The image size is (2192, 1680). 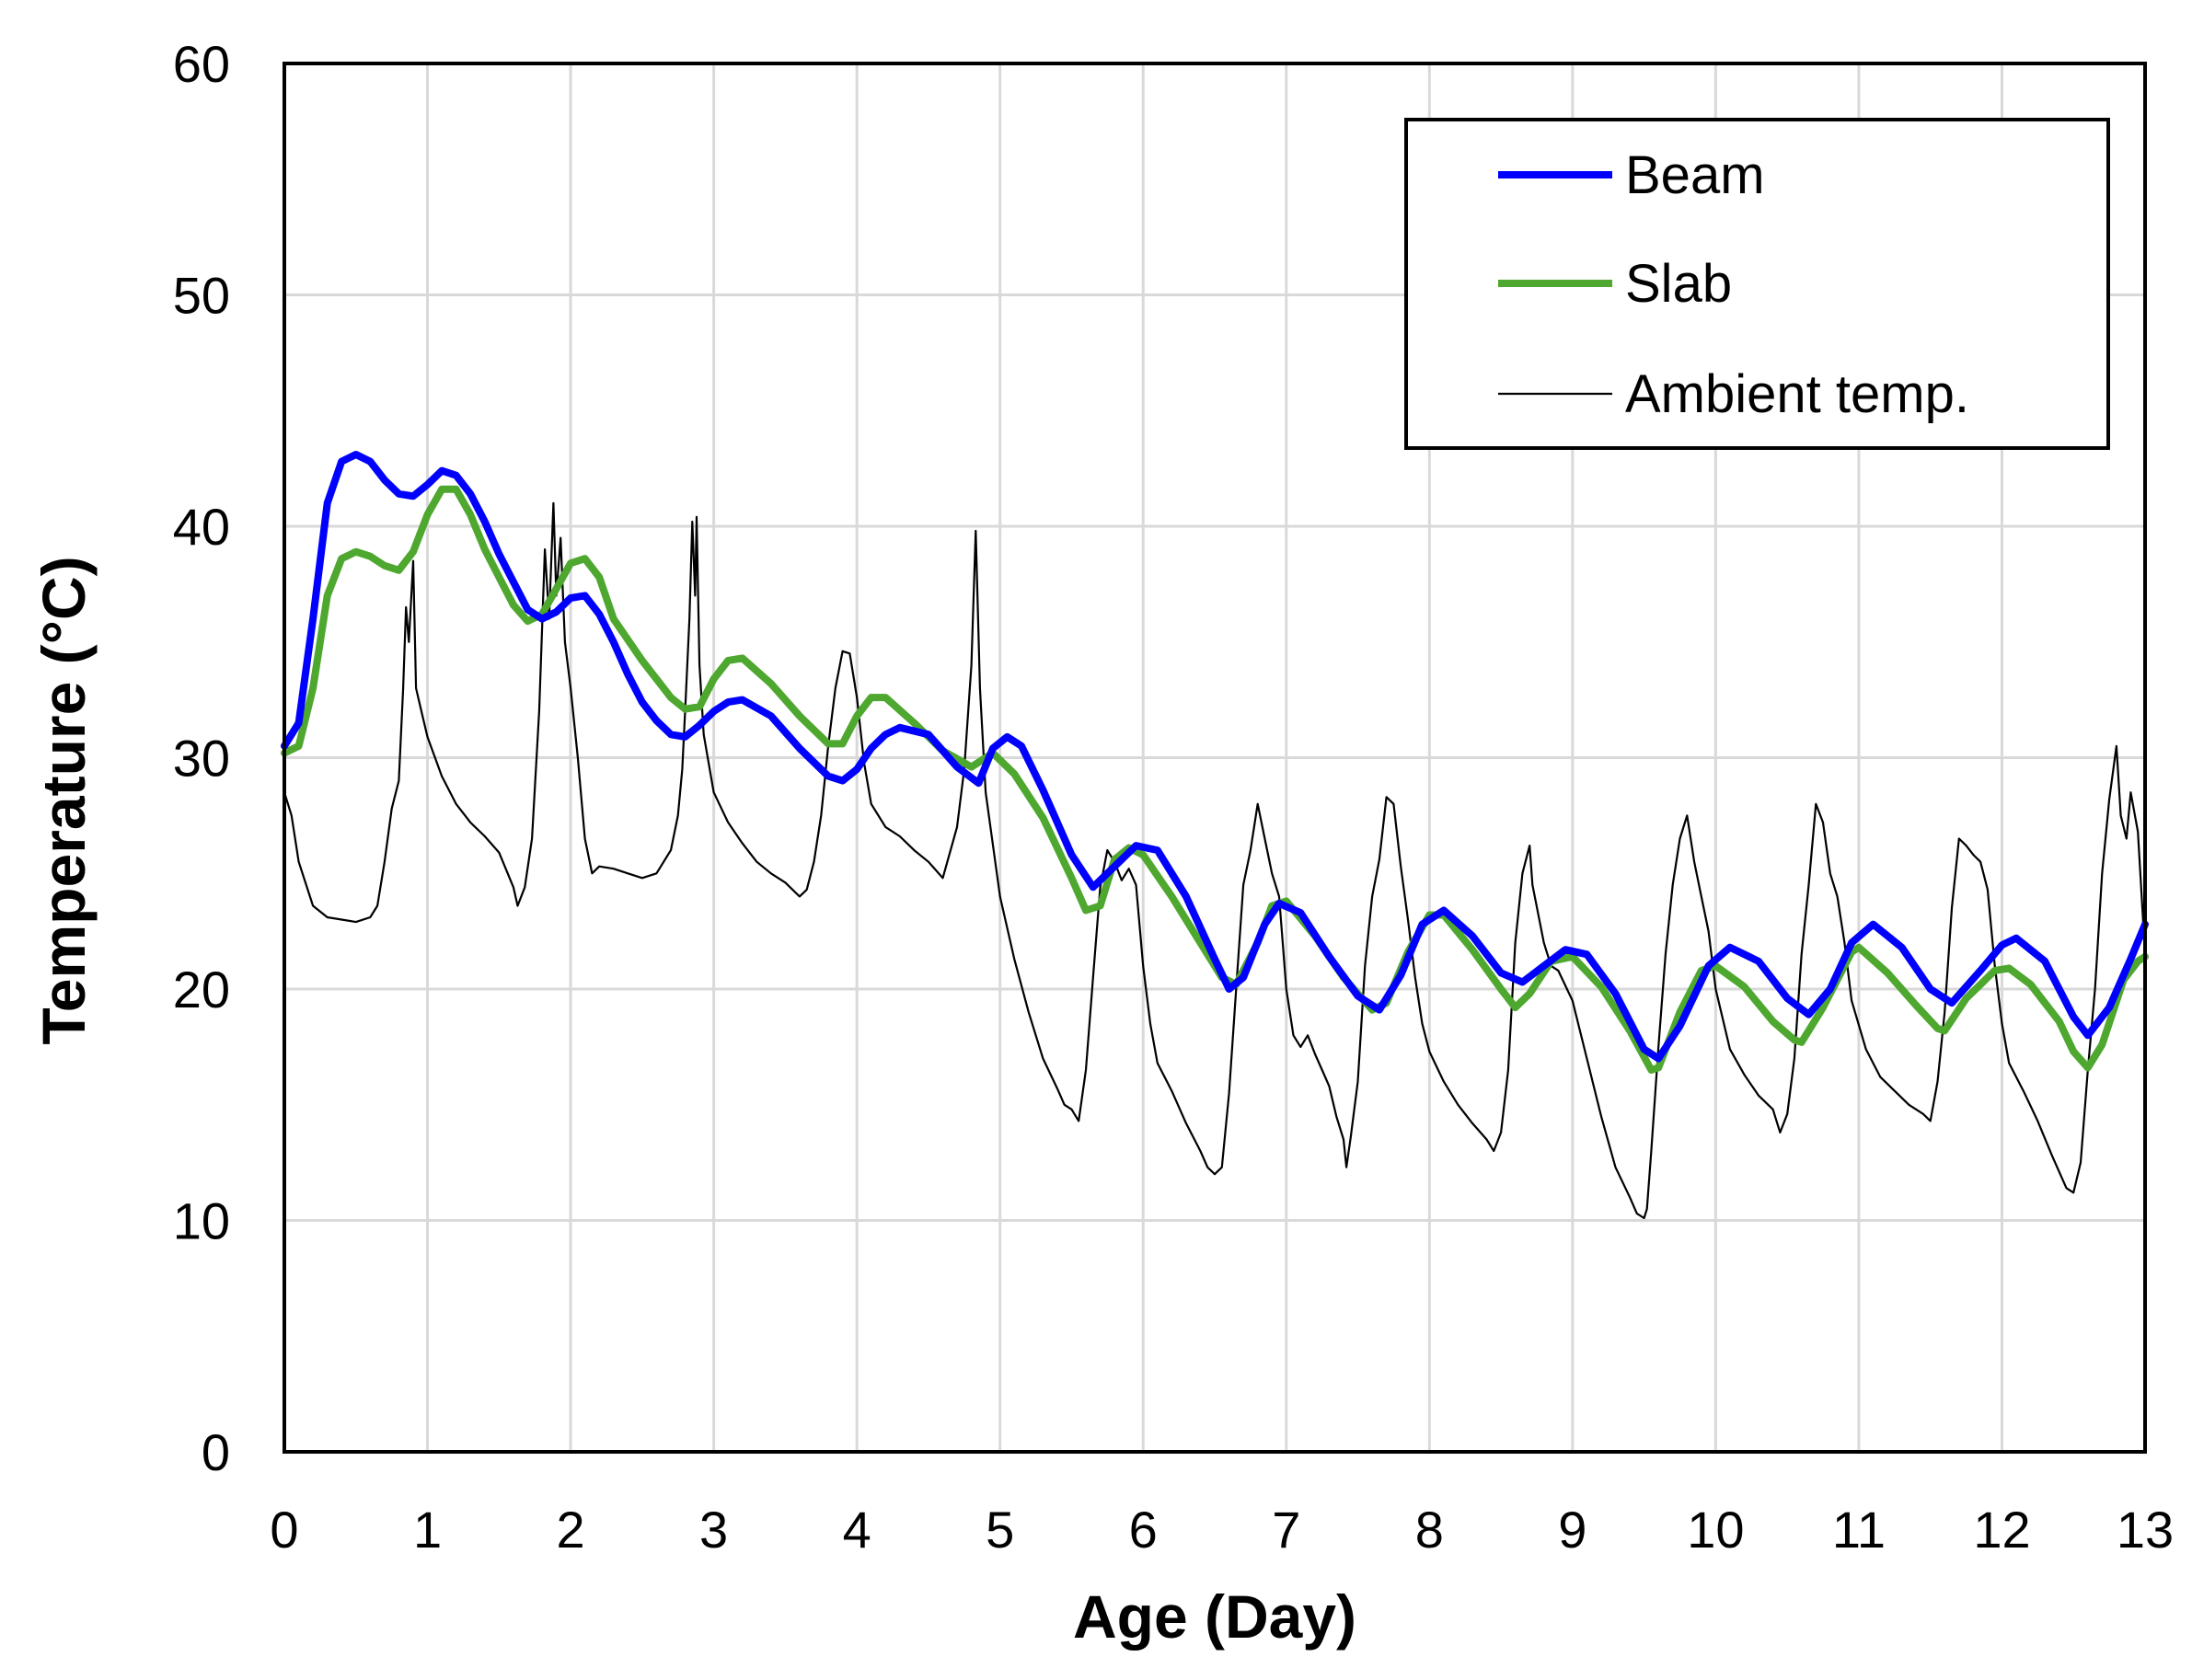 I want to click on x-tick-label: 2, so click(x=570, y=1530).